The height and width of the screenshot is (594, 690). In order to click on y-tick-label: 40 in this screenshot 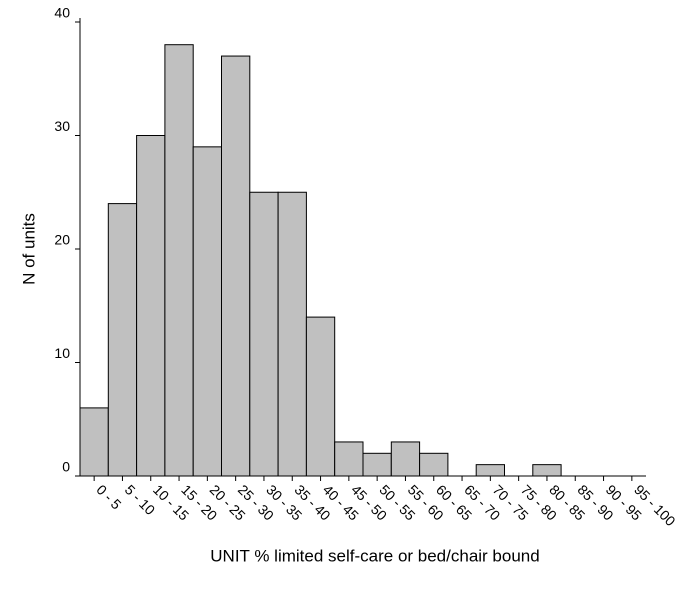, I will do `click(62, 13)`.